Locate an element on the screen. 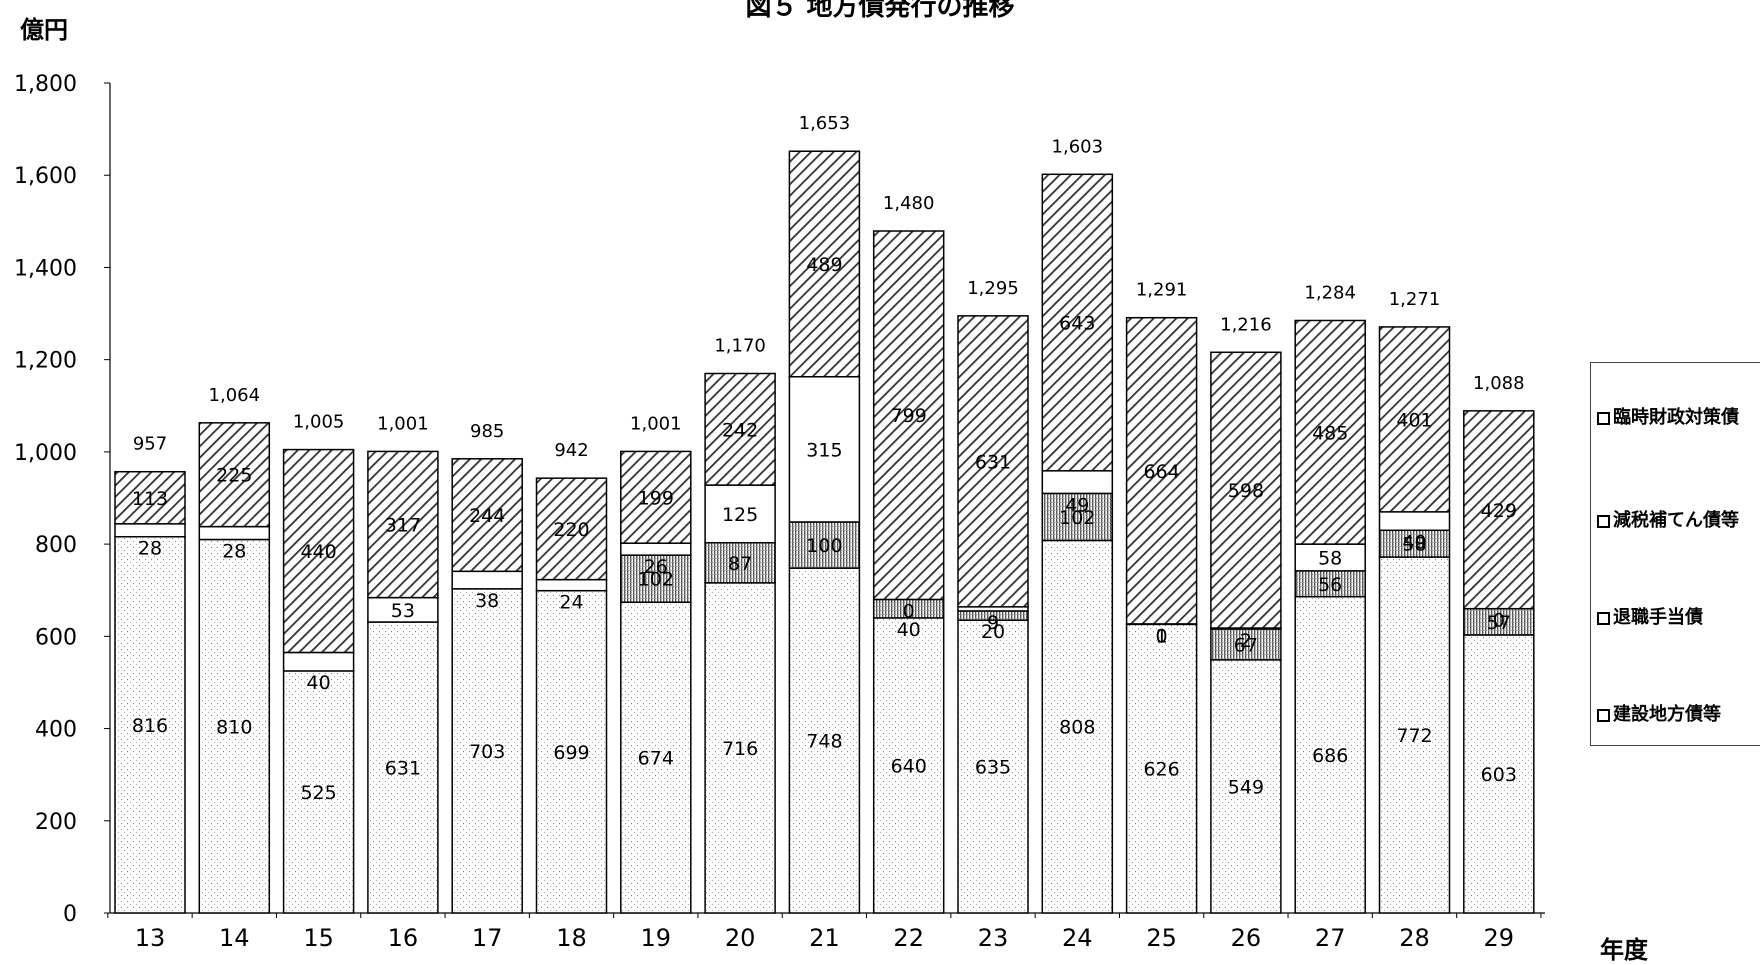 The width and height of the screenshot is (1760, 965). legend-label: 建設地方債等 is located at coordinates (1667, 714).